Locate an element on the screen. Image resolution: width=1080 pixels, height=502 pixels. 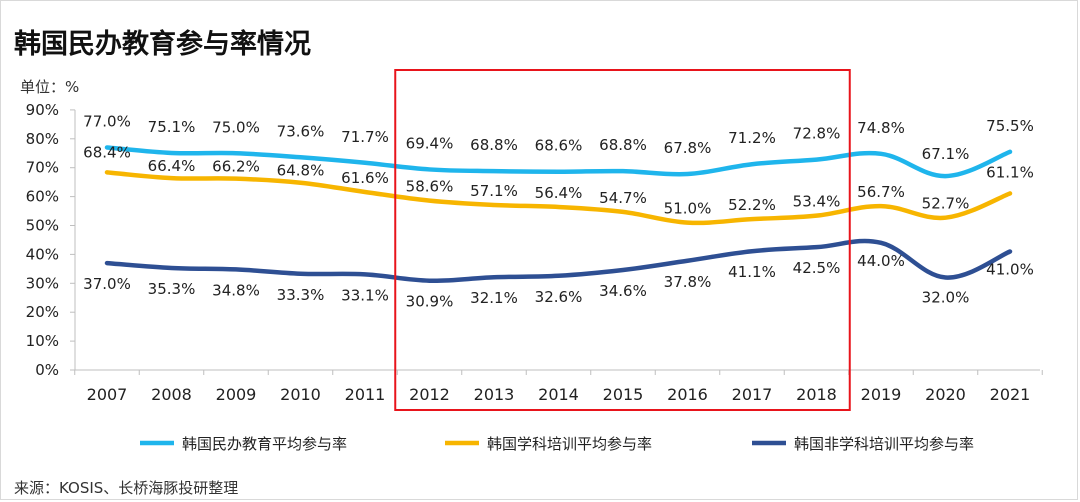
x-tick-label: 2017 is located at coordinates (752, 394).